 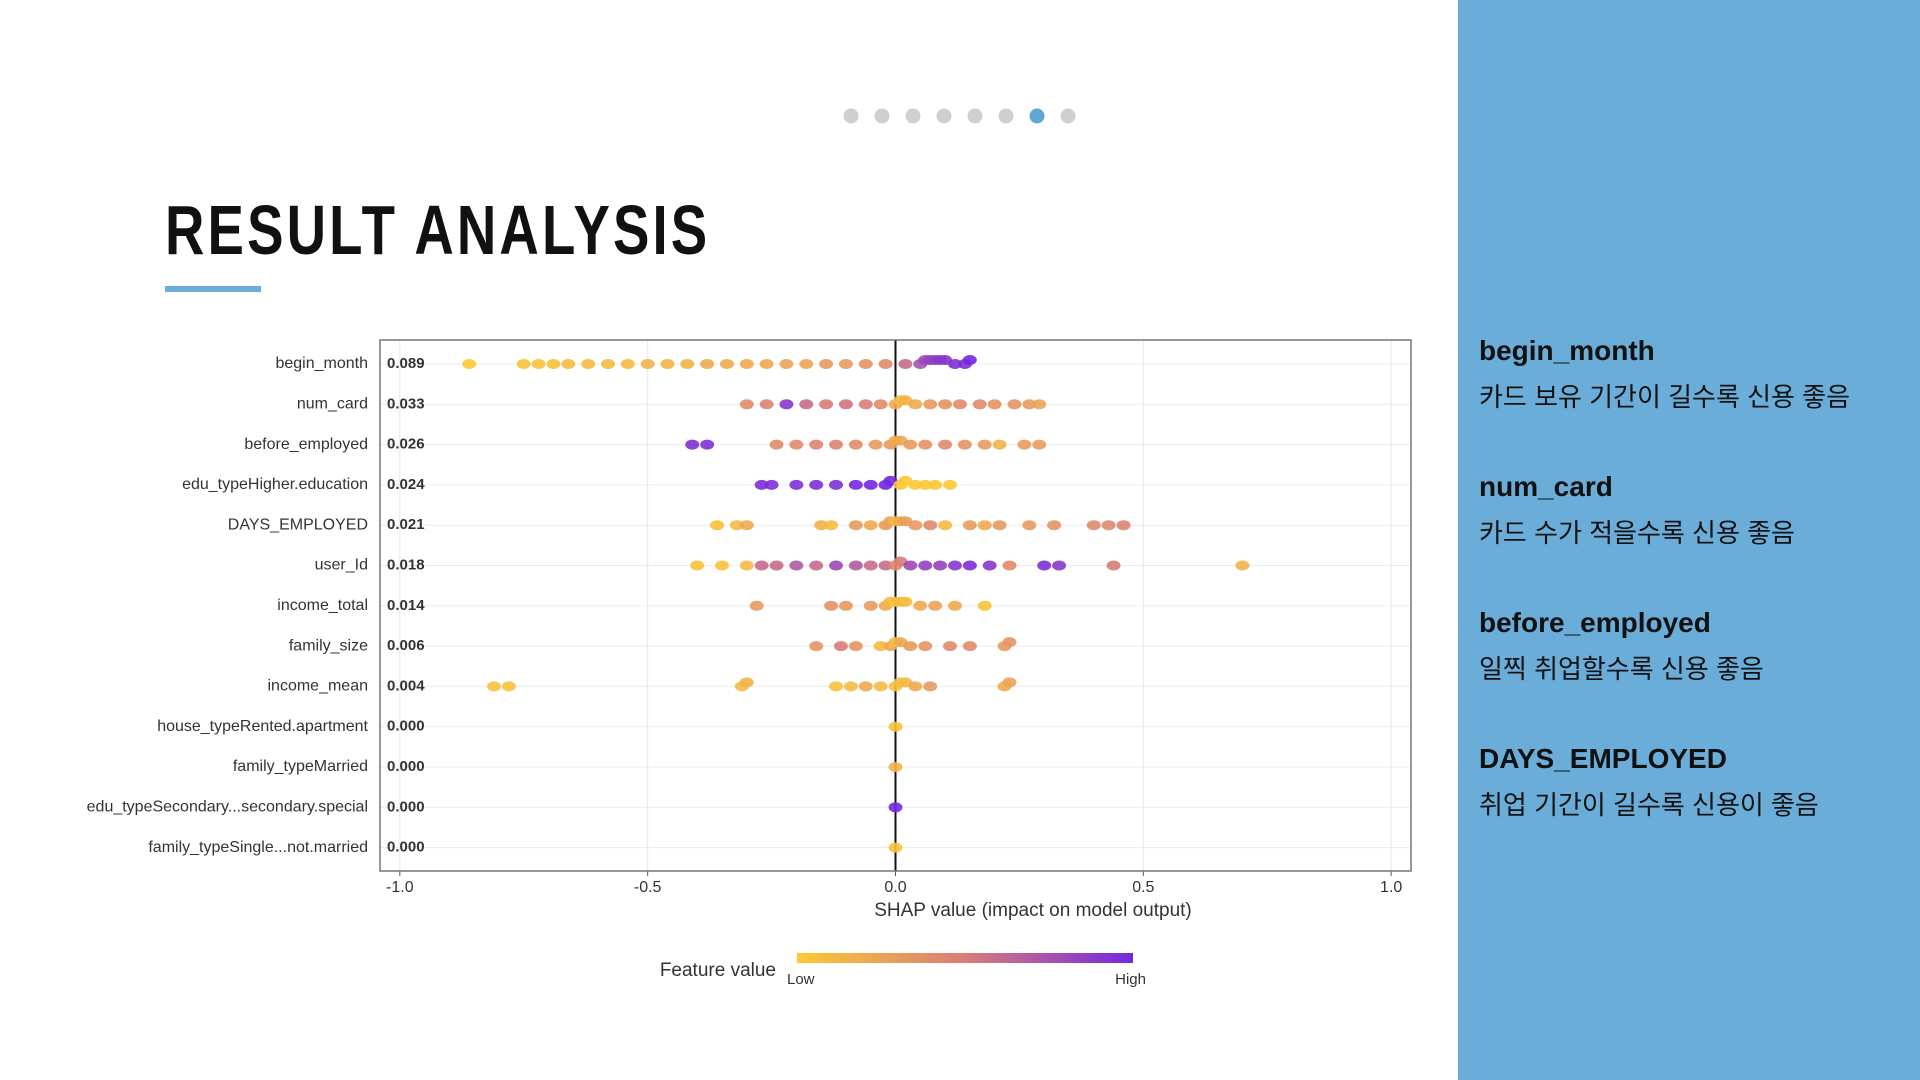 I want to click on note-text: 일찍 취업할수록 신용 좋음, so click(x=1621, y=669).